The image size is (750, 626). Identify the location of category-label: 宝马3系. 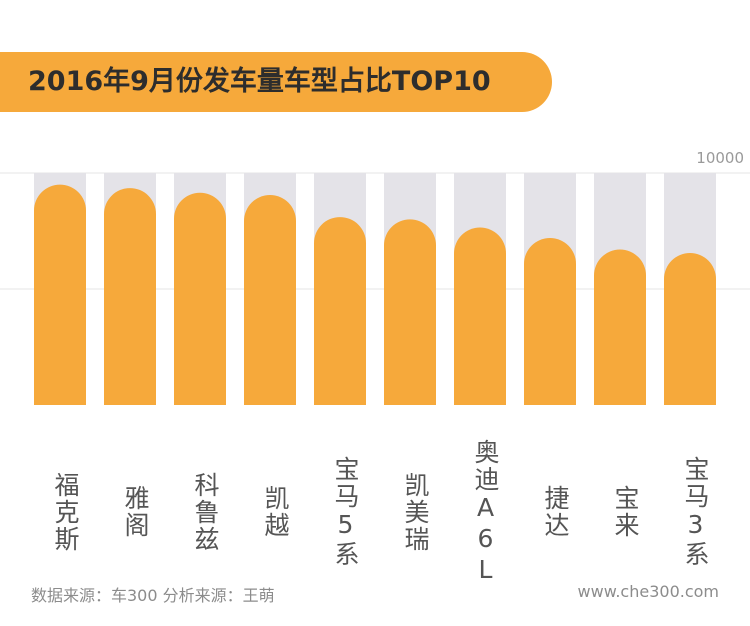
(695, 512).